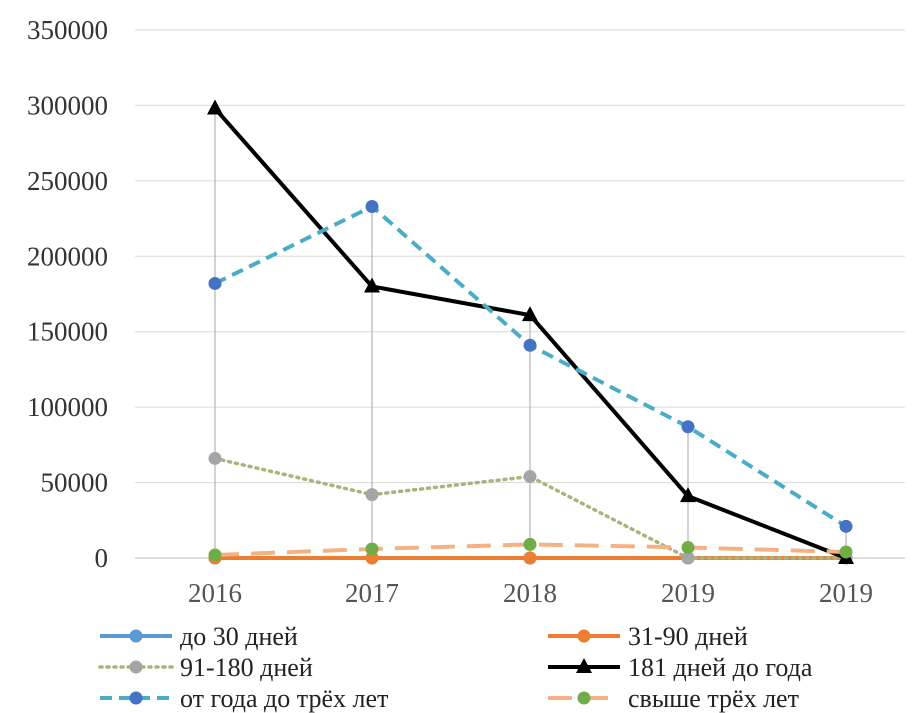 The height and width of the screenshot is (713, 917). What do you see at coordinates (246, 667) in the screenshot?
I see `legend-label: 91-180 дней` at bounding box center [246, 667].